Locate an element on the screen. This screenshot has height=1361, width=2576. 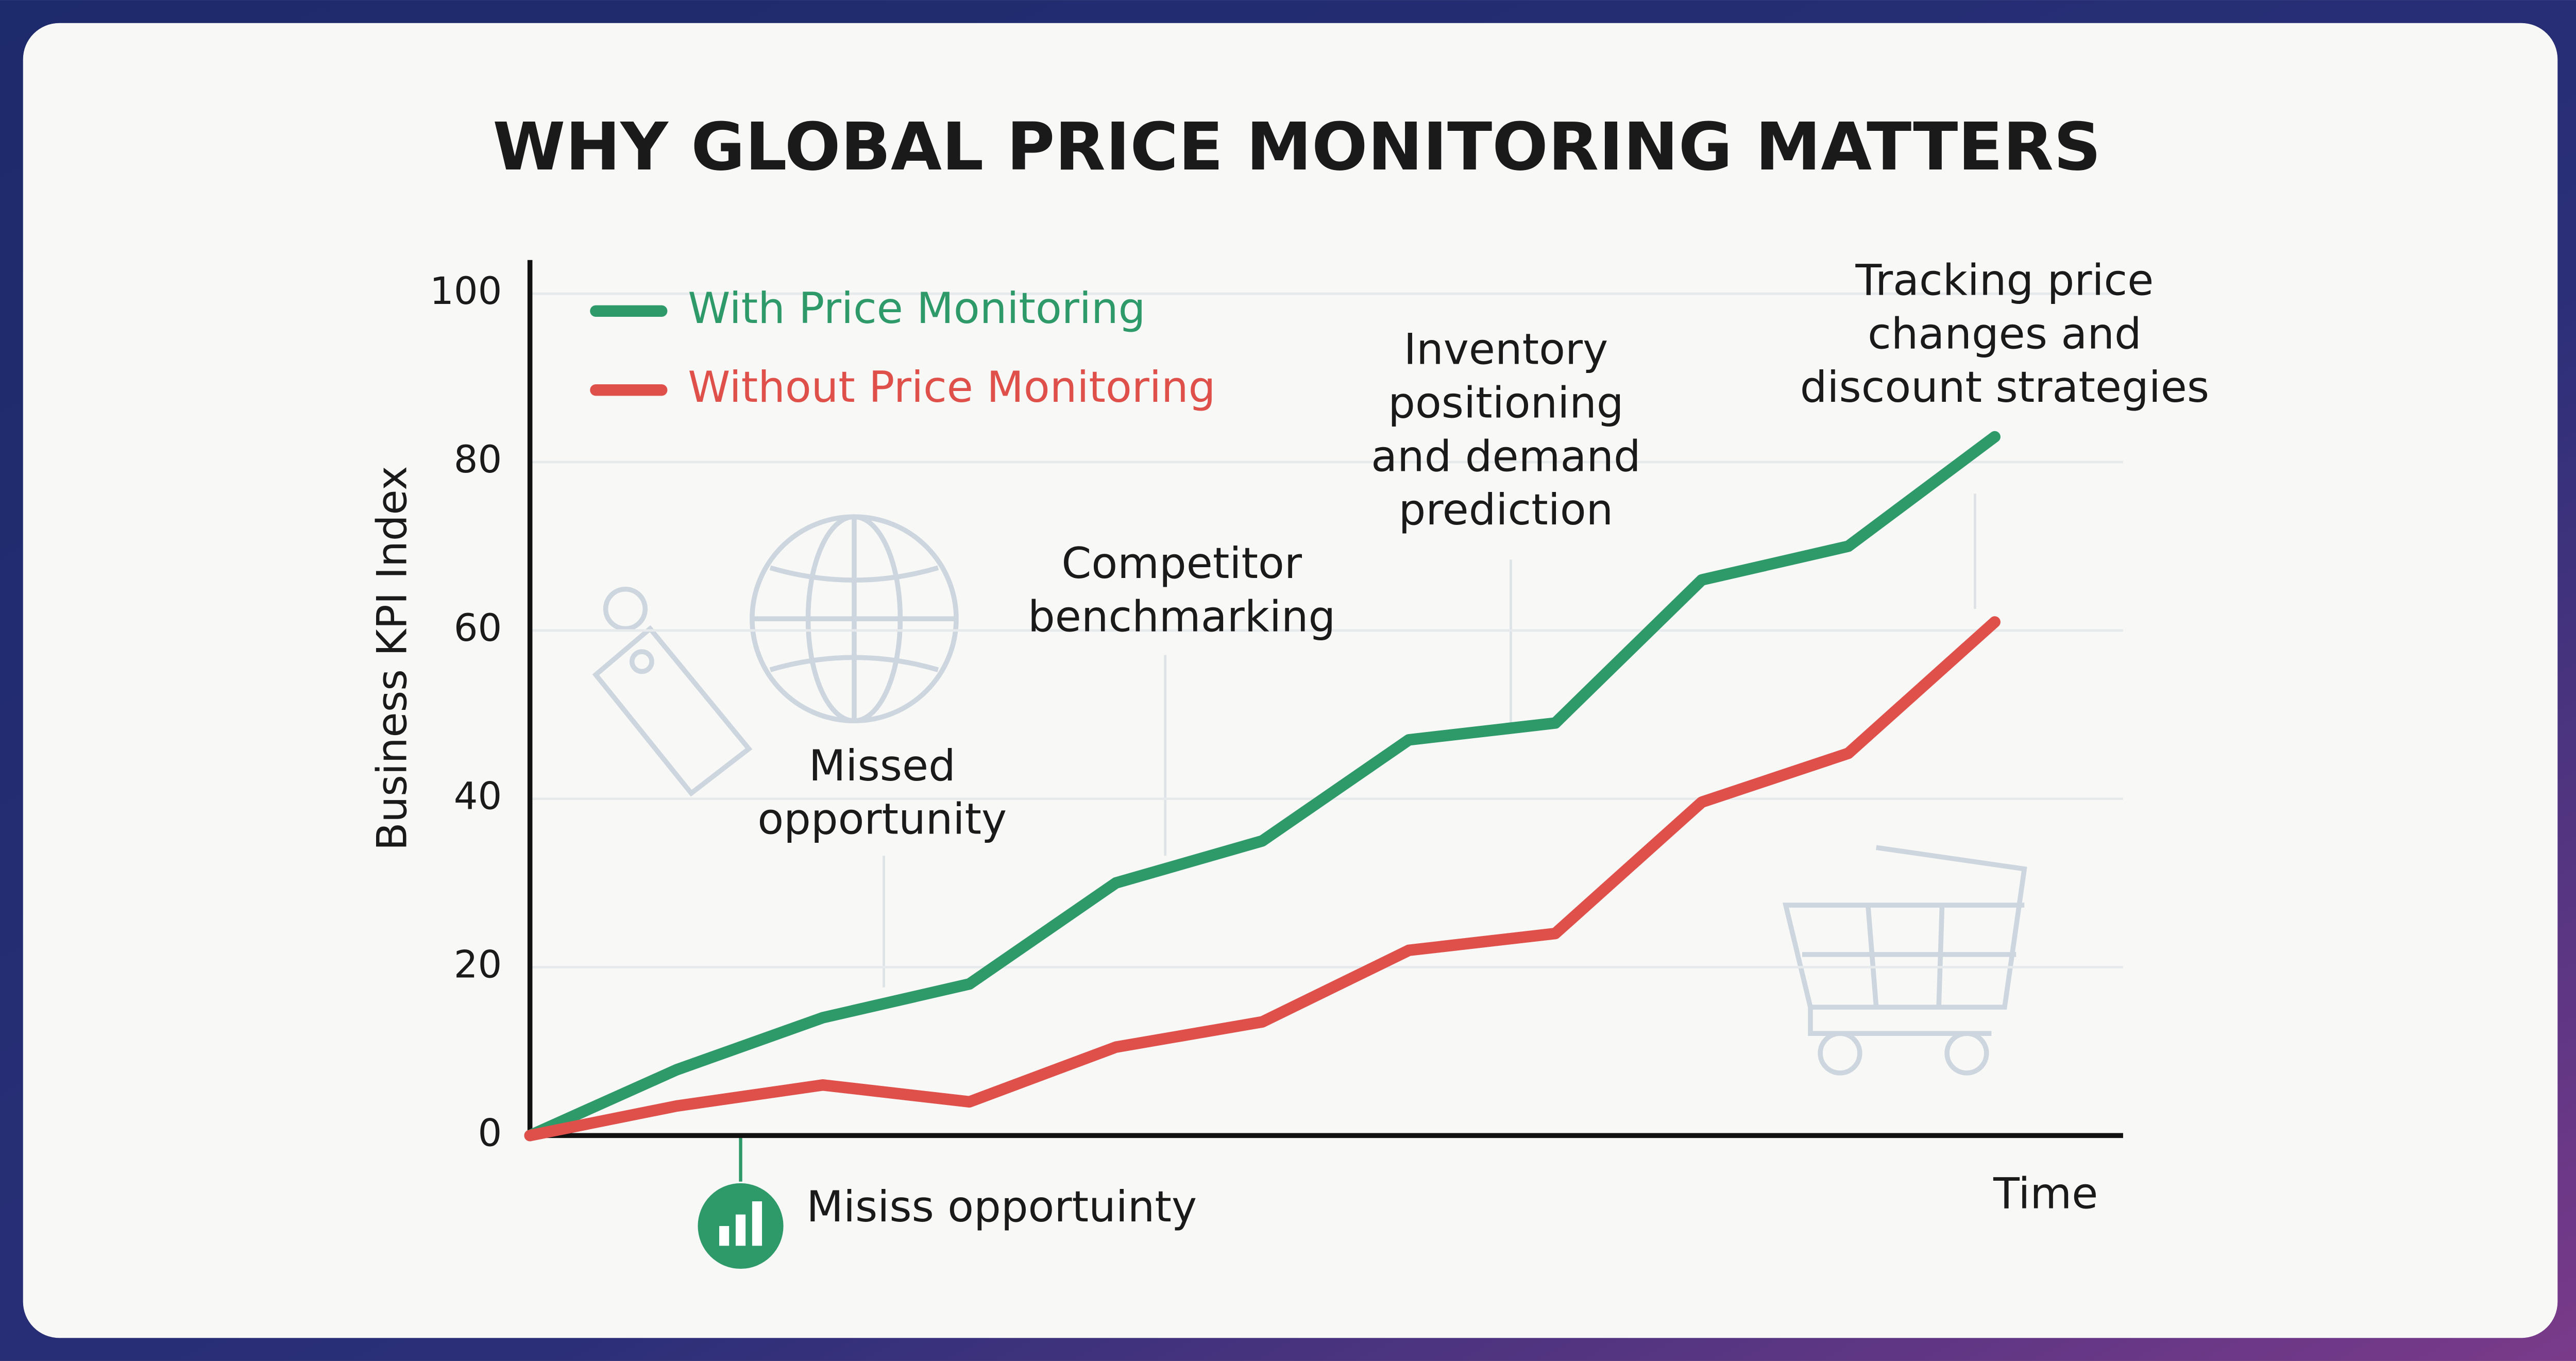
y-tick-label: 40 is located at coordinates (478, 797).